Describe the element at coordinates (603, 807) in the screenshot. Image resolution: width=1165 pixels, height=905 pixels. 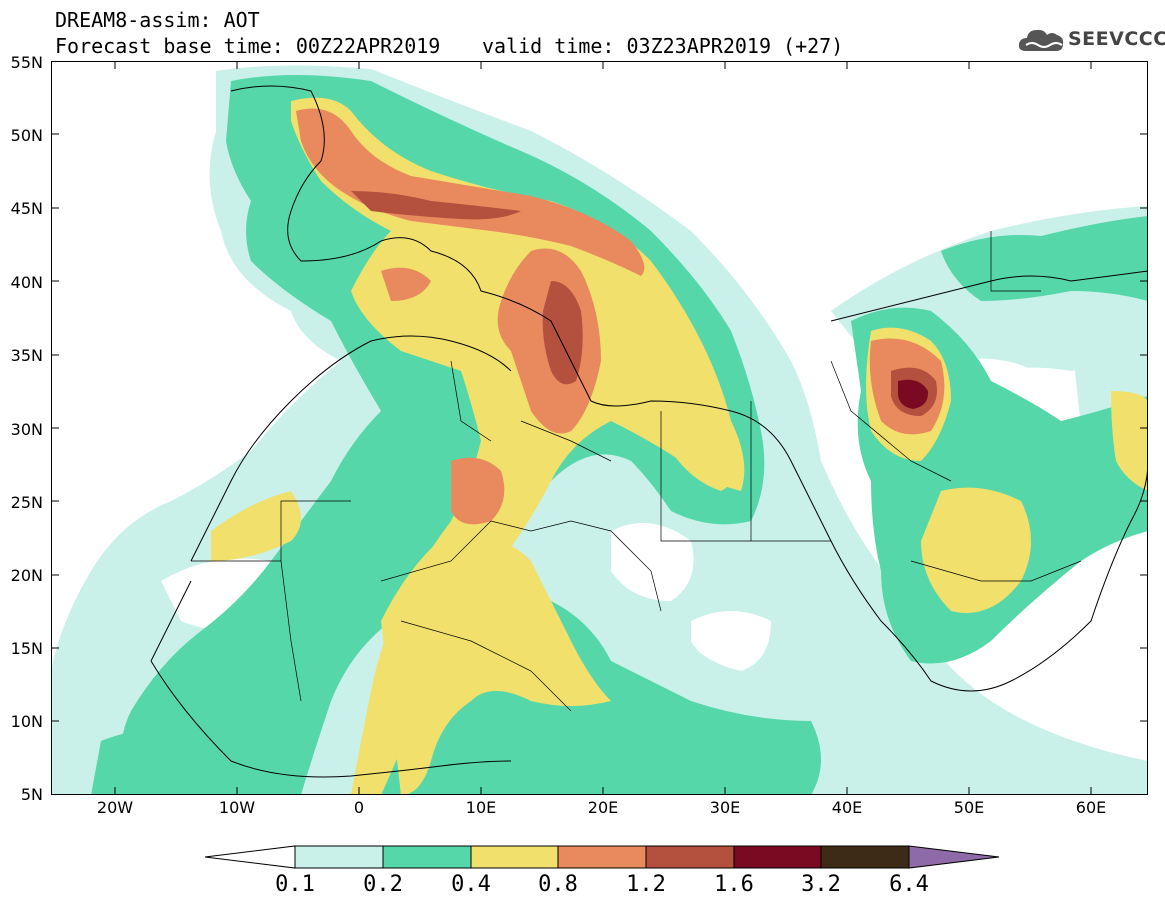
I see `lon-label-20e: 20E` at that location.